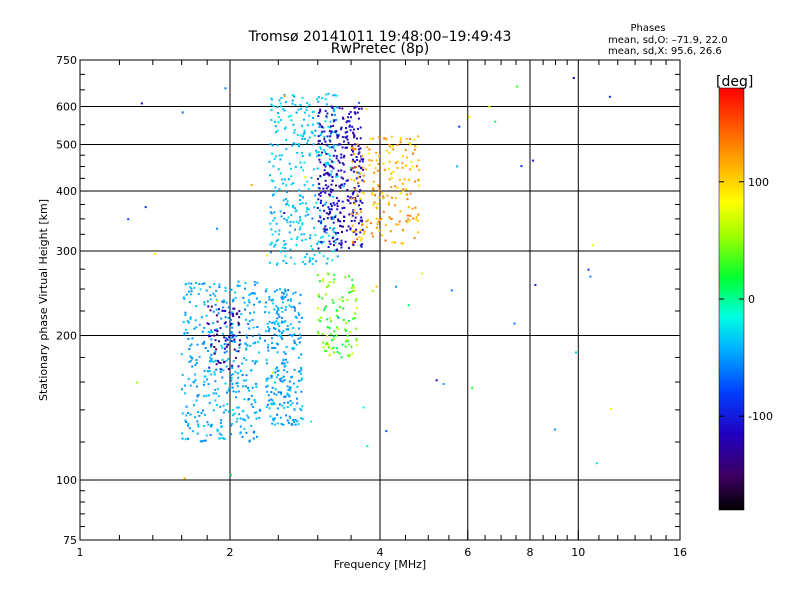  Describe the element at coordinates (680, 552) in the screenshot. I see `x-tick-label: 16` at that location.